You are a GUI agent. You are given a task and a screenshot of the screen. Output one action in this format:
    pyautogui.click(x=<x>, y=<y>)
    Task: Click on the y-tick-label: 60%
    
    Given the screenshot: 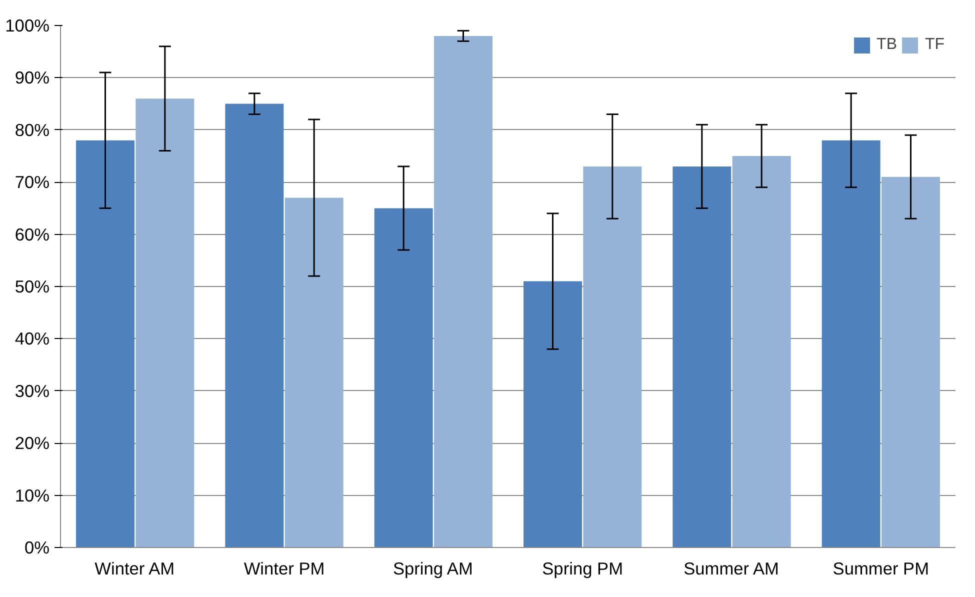 What is the action you would take?
    pyautogui.click(x=32, y=234)
    